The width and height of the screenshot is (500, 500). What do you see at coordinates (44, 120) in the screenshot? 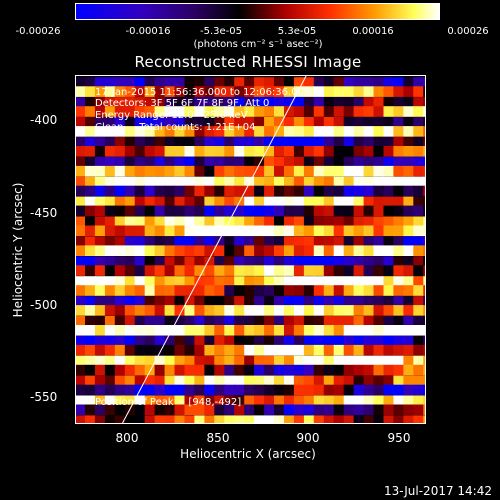
I see `y-tick-label: -400` at bounding box center [44, 120].